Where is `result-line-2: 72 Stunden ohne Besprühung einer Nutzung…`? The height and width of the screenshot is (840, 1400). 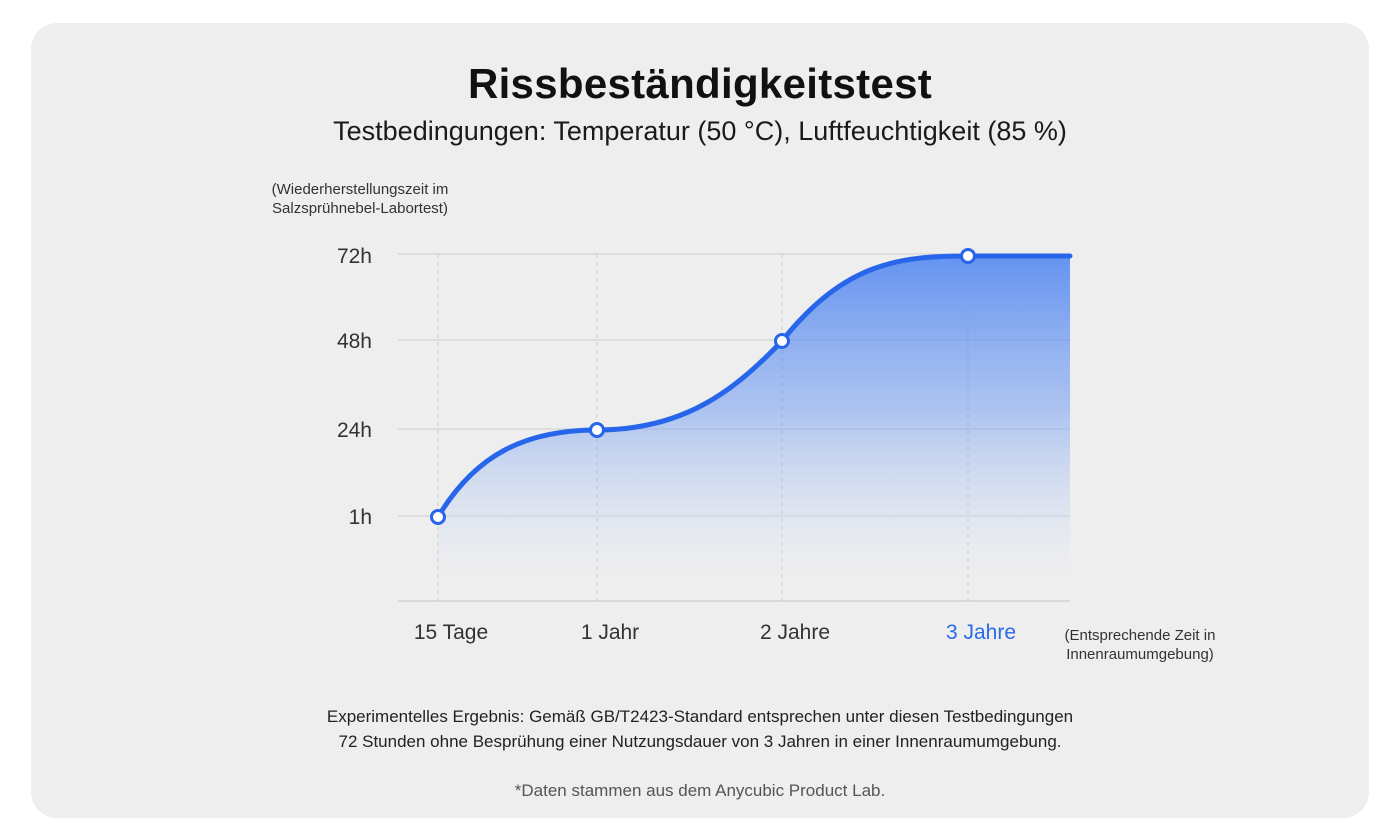 result-line-2: 72 Stunden ohne Besprühung einer Nutzung… is located at coordinates (700, 741).